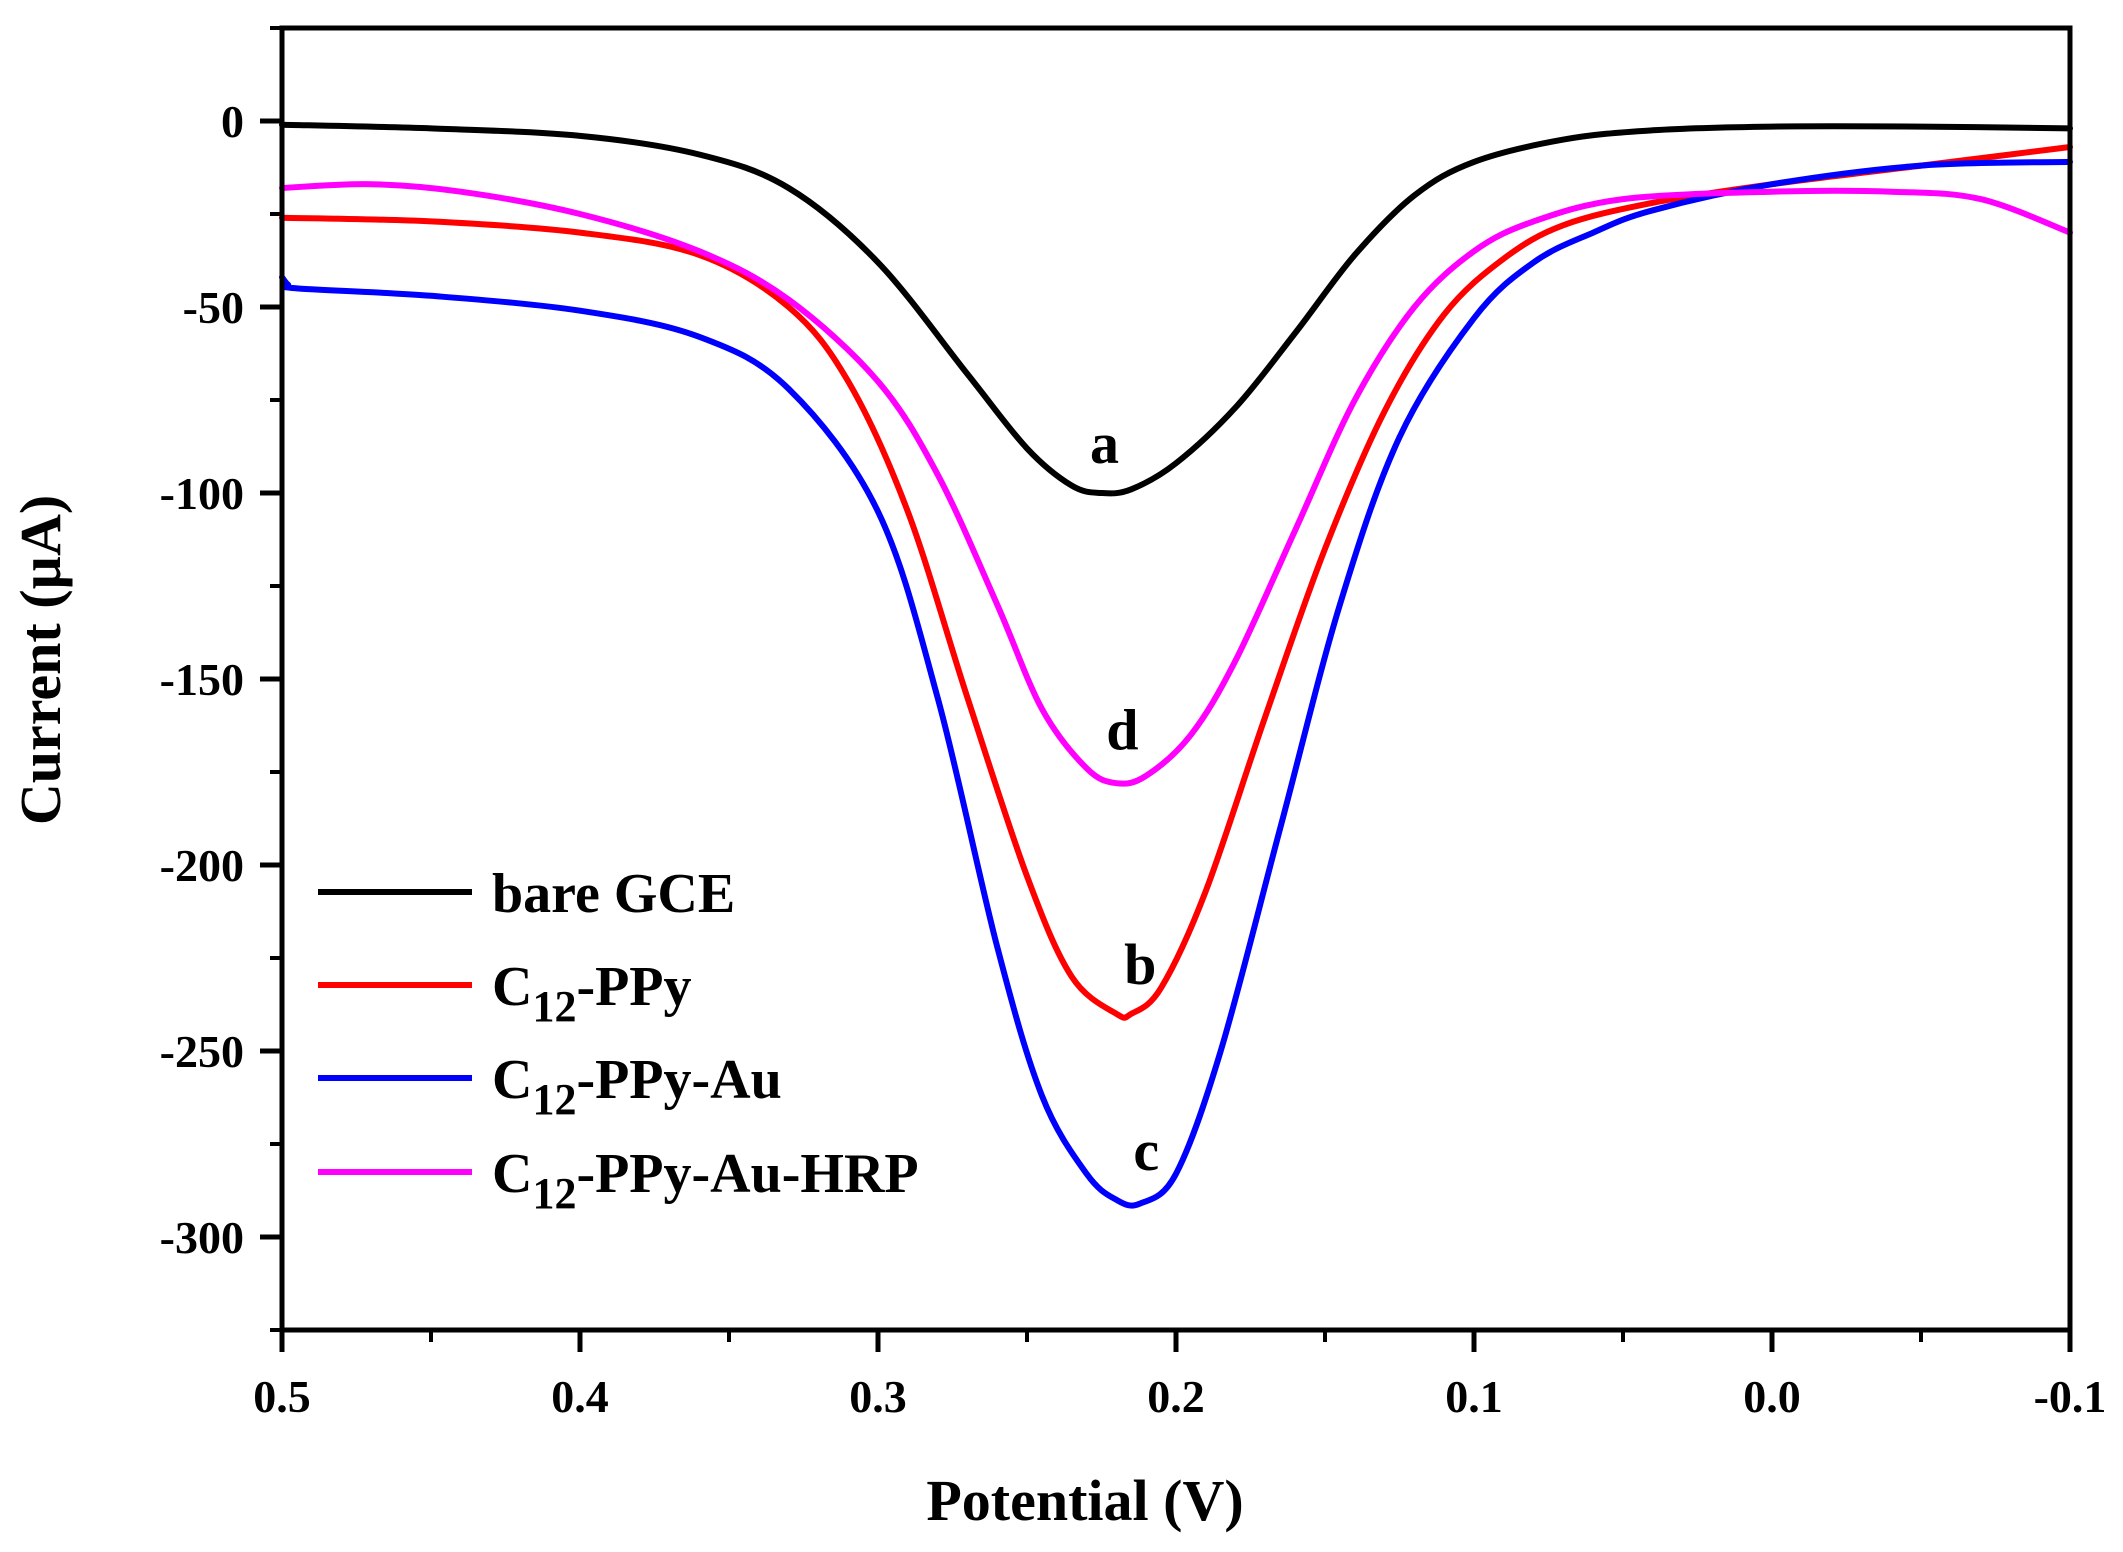 This screenshot has width=2123, height=1552. I want to click on x-axis: 0.5 0.4 0.3 0.2 0.1 0.0 -0.1, so click(1179, 1376).